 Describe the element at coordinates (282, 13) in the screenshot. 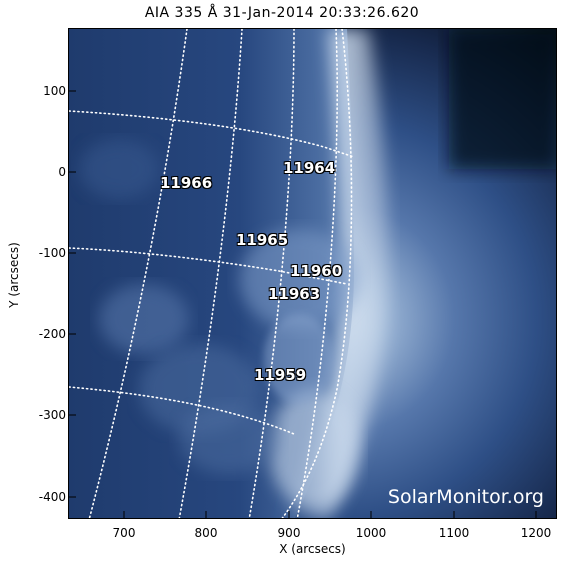

I see `image-title: AIA 335 Å 31-Jan-2014 20:33:26.620` at that location.